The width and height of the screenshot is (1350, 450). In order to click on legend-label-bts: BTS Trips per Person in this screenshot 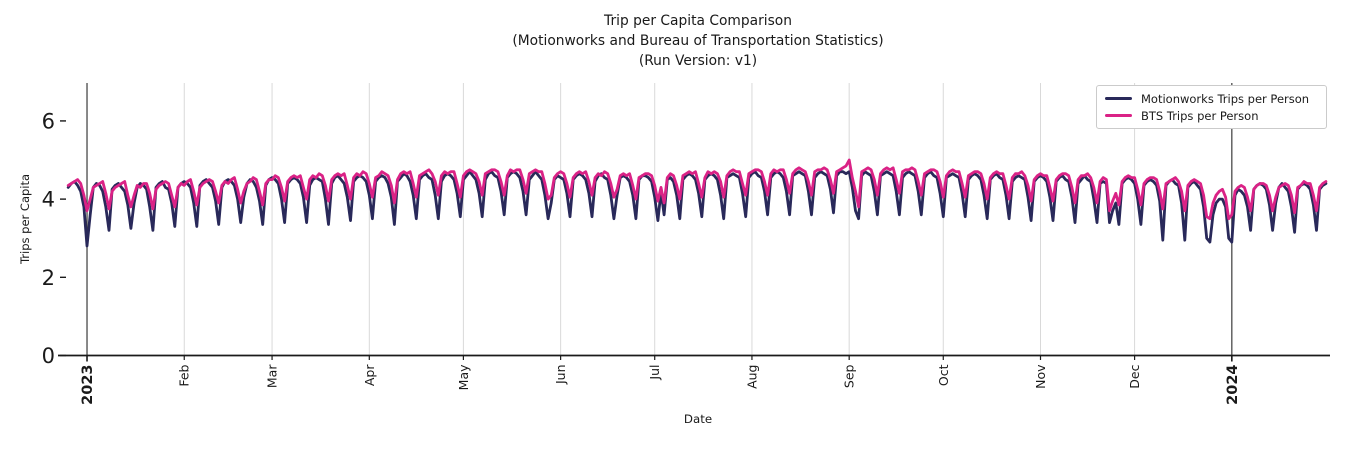, I will do `click(1200, 115)`.